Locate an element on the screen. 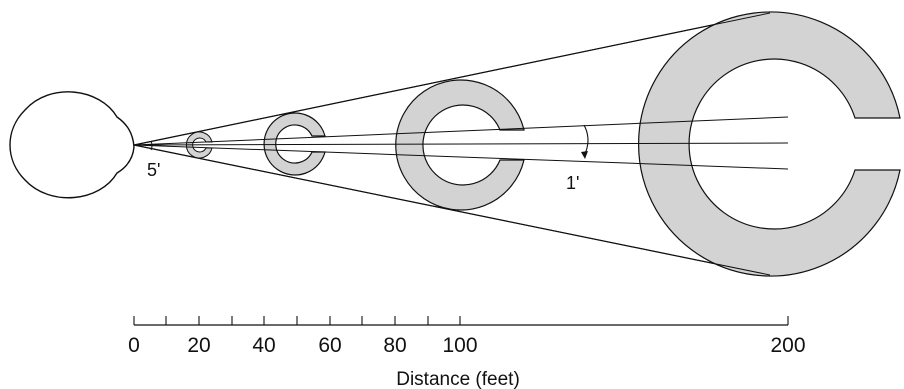  axis-tick-label: 20 is located at coordinates (198, 345).